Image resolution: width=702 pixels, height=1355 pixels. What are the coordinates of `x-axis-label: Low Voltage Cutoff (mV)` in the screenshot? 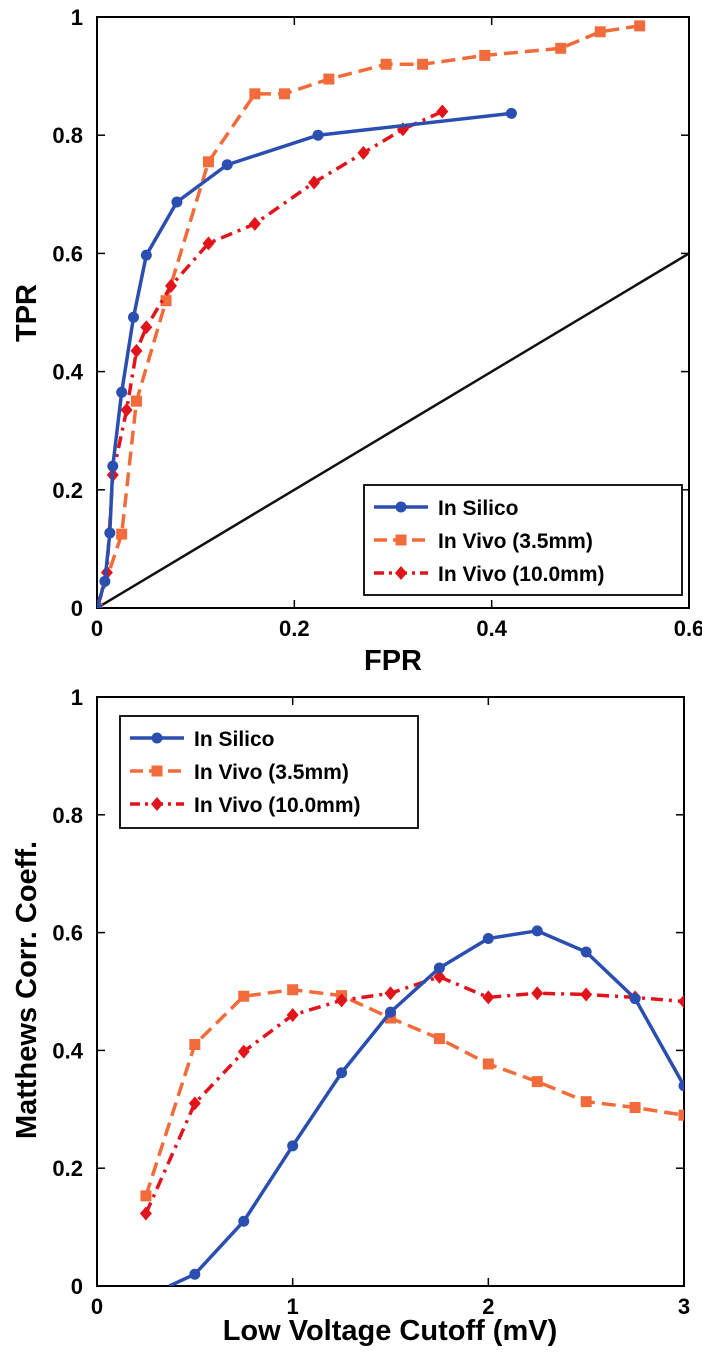 It's located at (390, 1331).